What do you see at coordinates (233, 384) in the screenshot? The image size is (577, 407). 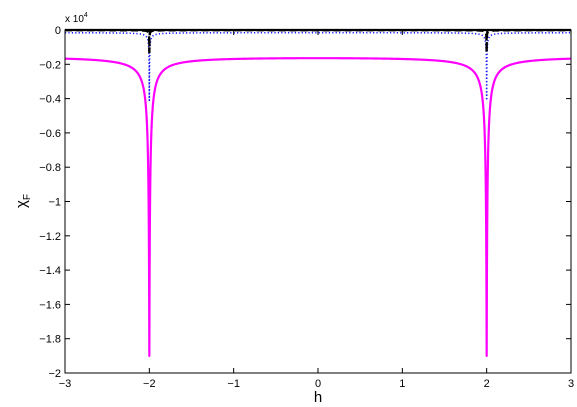 I see `x-tick-label: −1` at bounding box center [233, 384].